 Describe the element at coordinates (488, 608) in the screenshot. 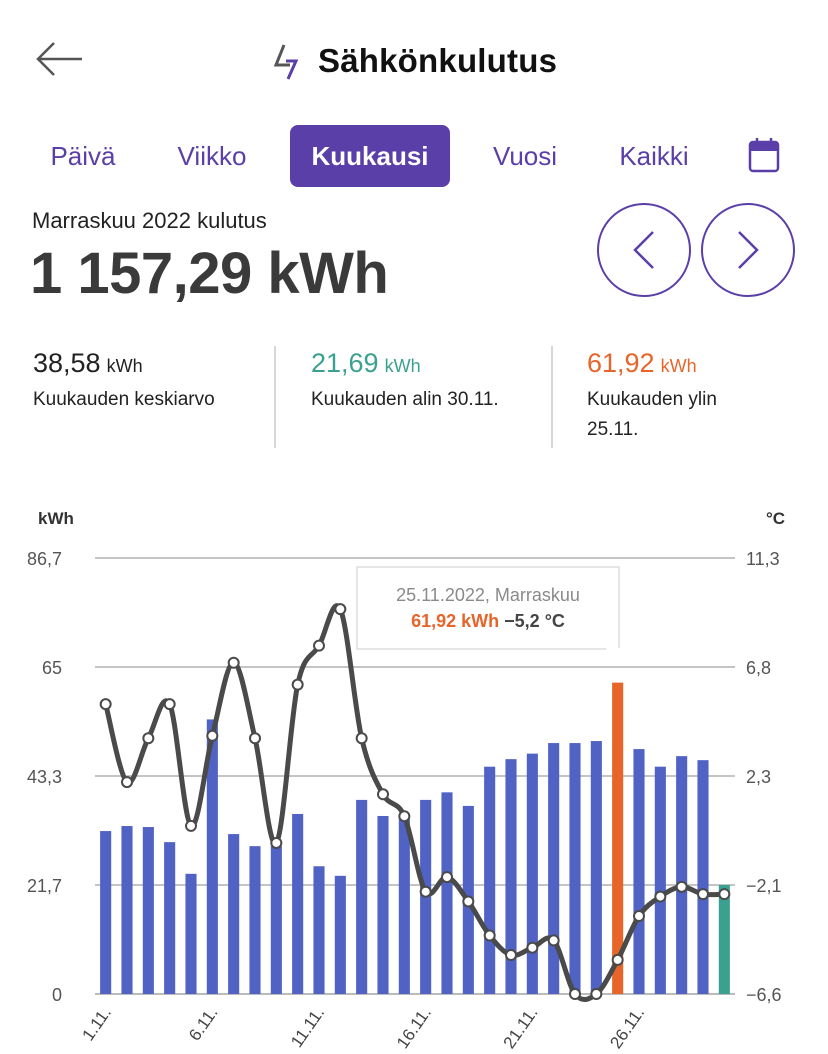

I see `tooltip-box` at that location.